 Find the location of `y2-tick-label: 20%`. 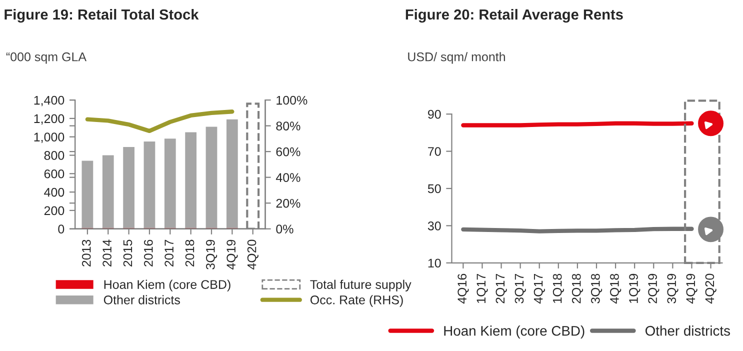

y2-tick-label: 20% is located at coordinates (288, 203).